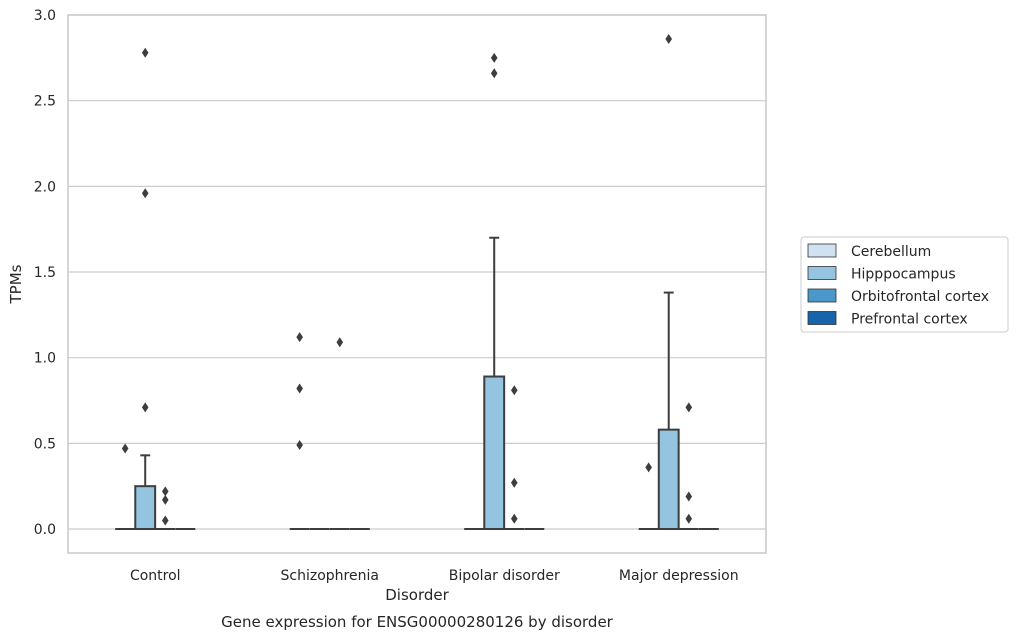 Image resolution: width=1018 pixels, height=644 pixels. What do you see at coordinates (504, 576) in the screenshot?
I see `x-tick-label: Bipolar disorder` at bounding box center [504, 576].